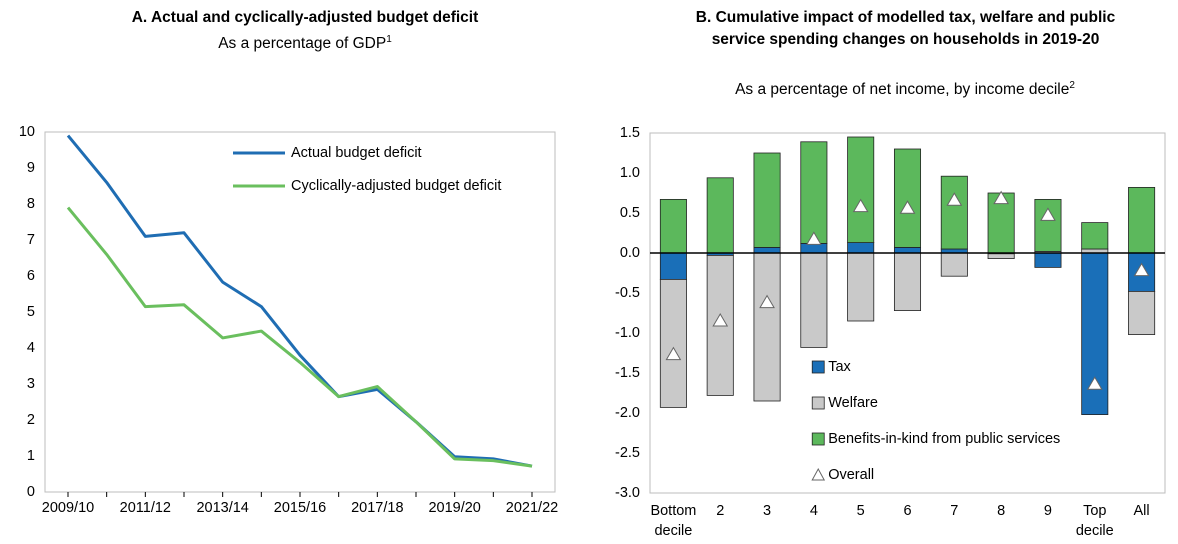 This screenshot has height=544, width=1178. I want to click on x-tick-label: 2021/22, so click(532, 508).